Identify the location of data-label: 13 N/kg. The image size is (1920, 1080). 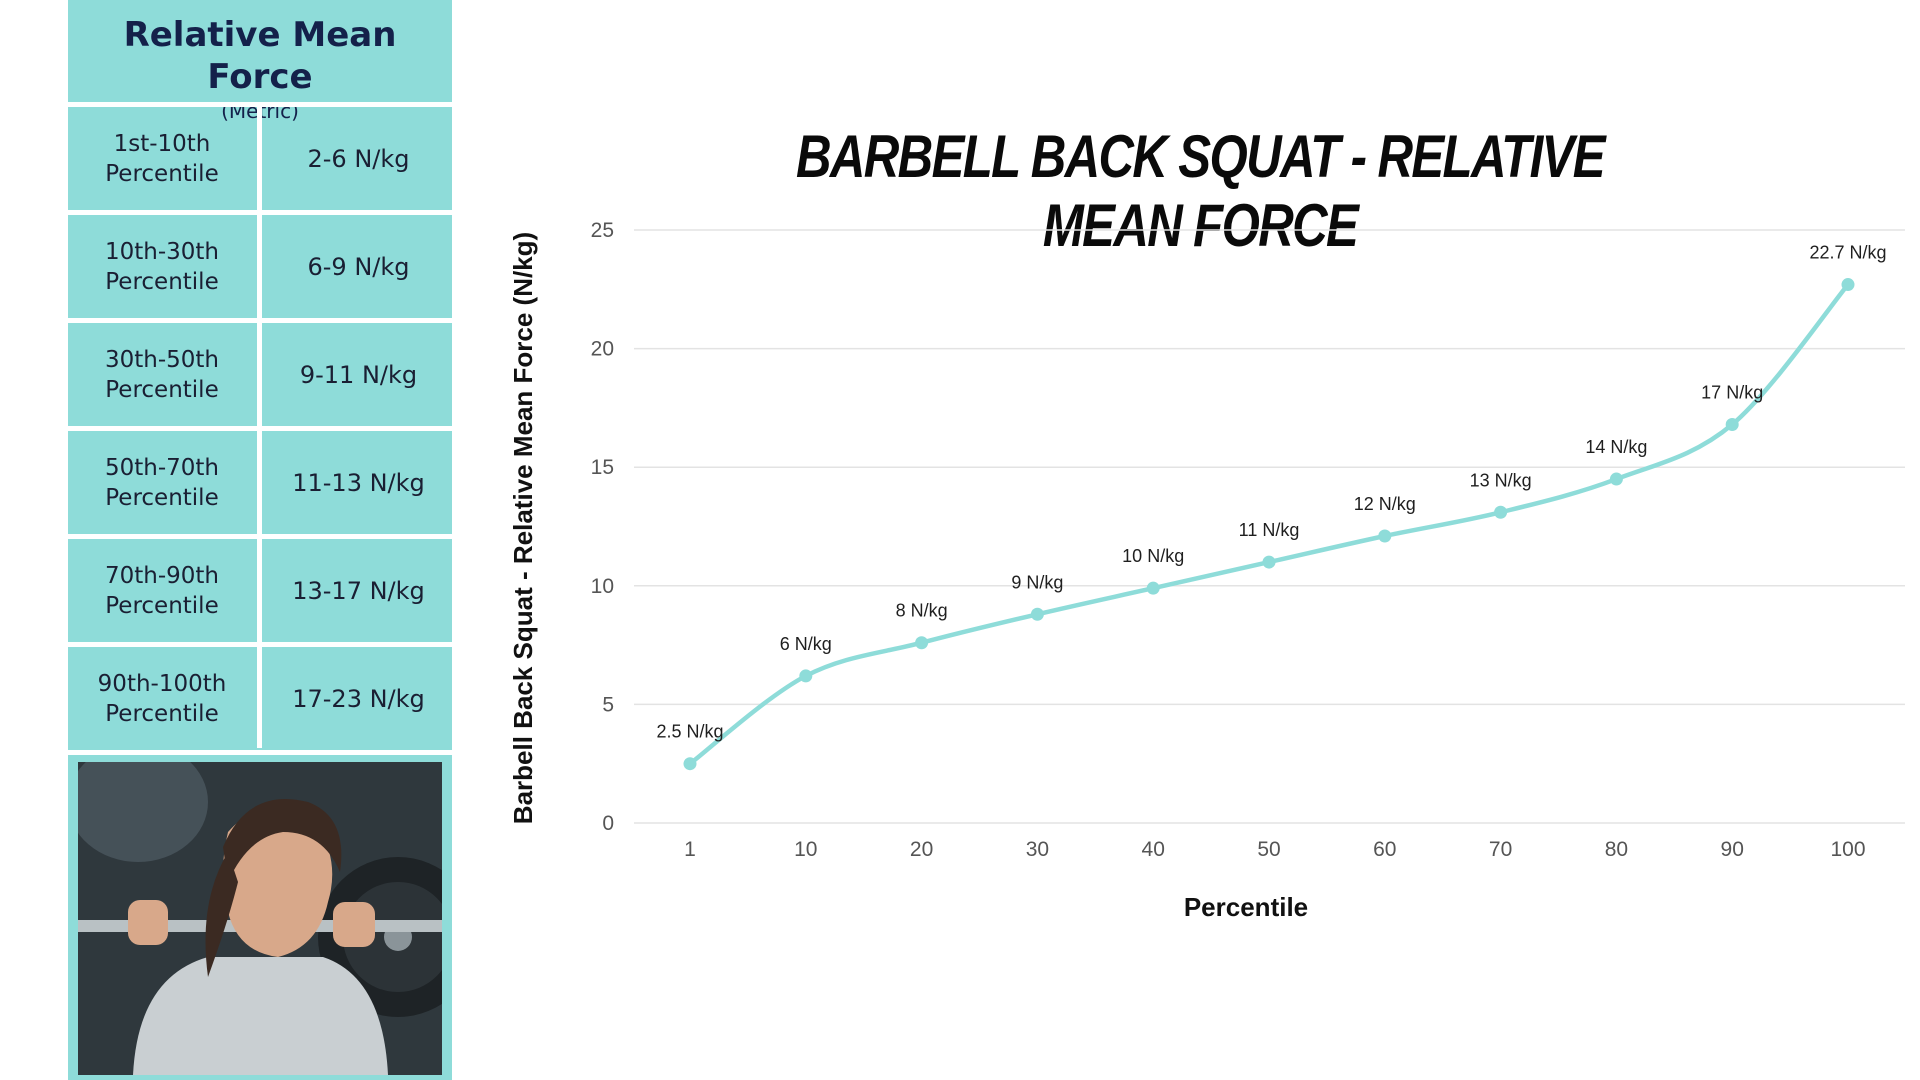
(1501, 480).